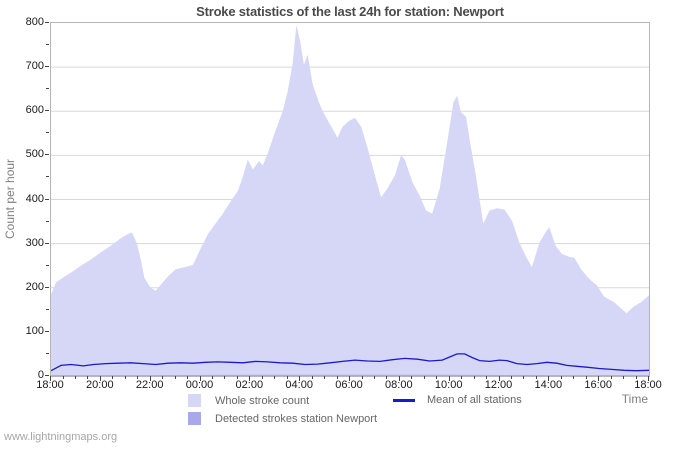 The width and height of the screenshot is (700, 450). Describe the element at coordinates (349, 385) in the screenshot. I see `x-tick-label: 06:00` at that location.